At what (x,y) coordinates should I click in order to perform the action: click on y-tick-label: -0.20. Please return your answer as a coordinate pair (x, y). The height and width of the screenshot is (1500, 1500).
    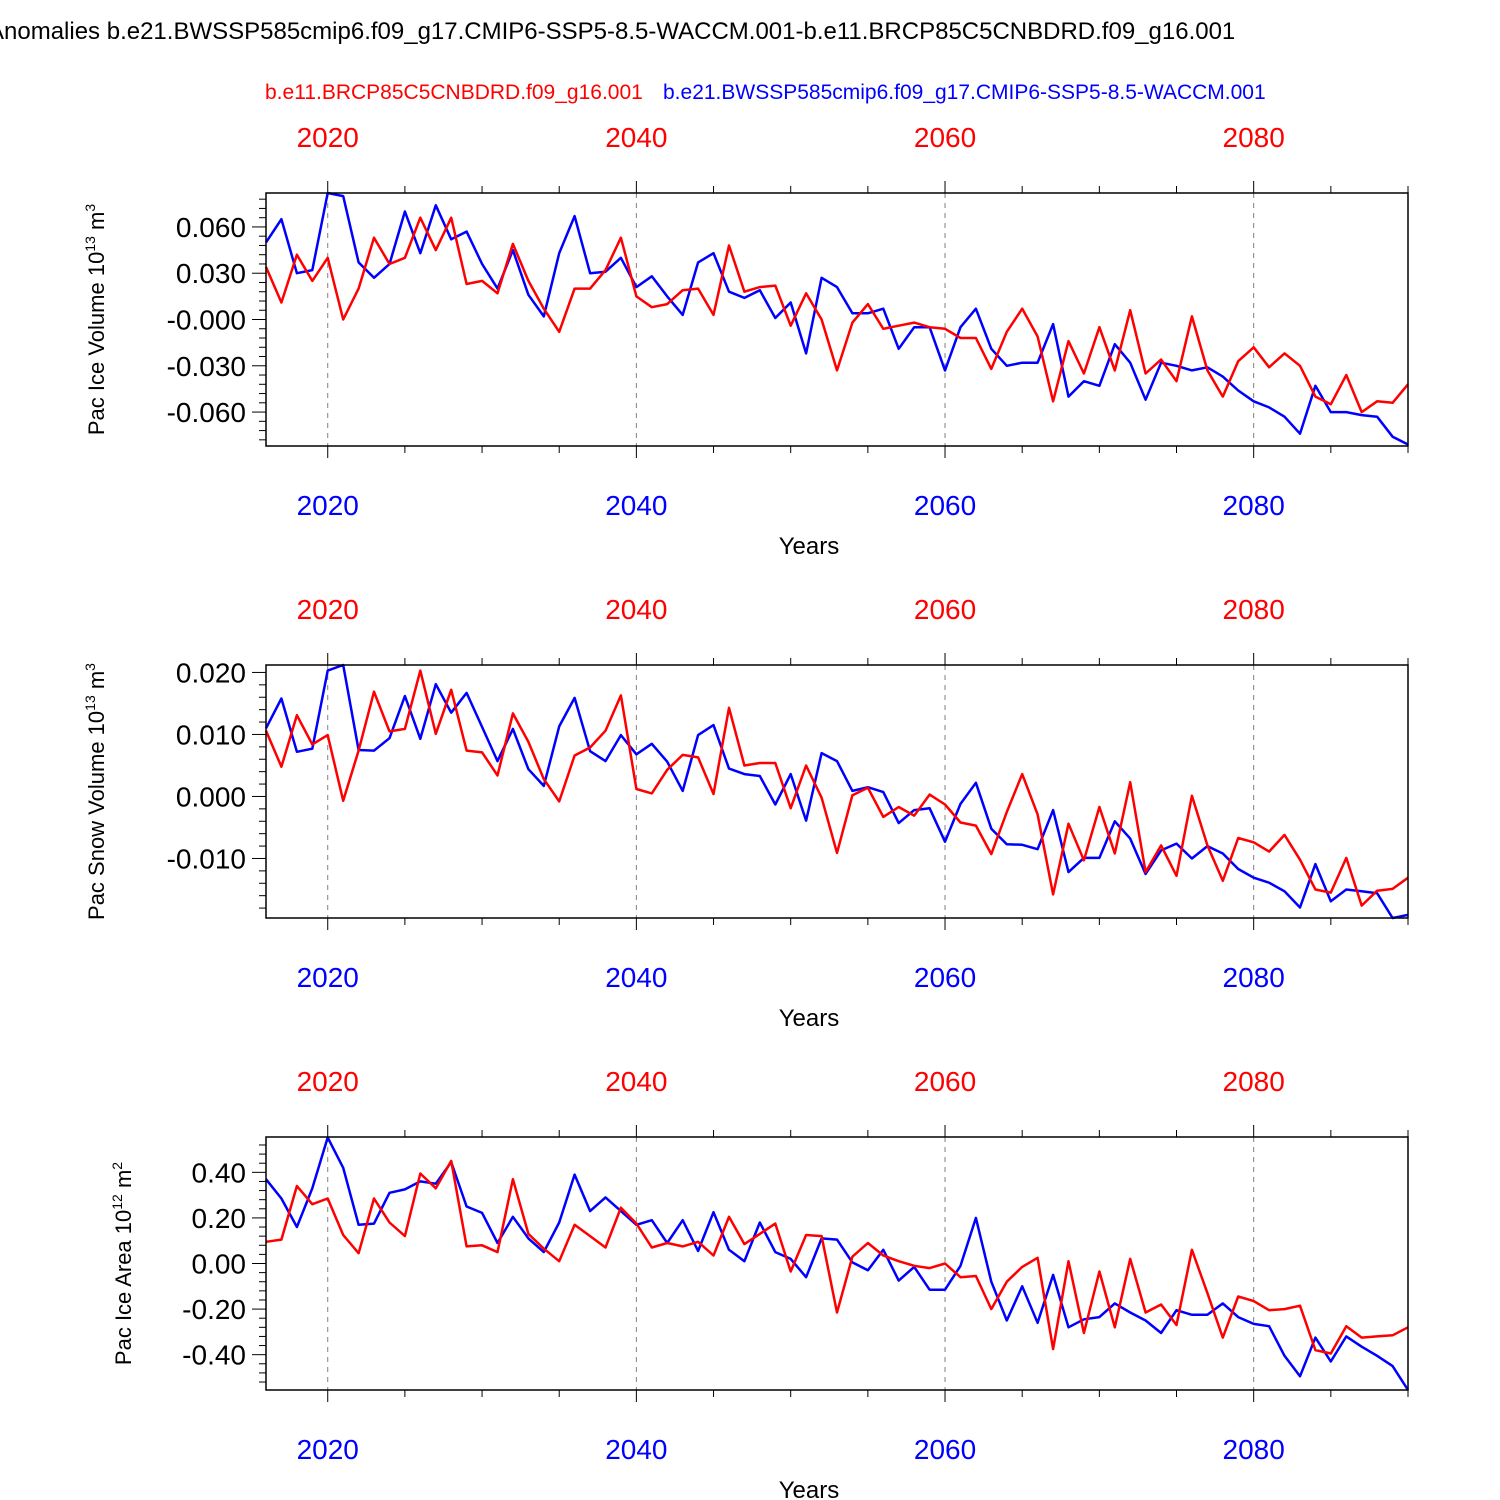
    Looking at the image, I should click on (214, 1309).